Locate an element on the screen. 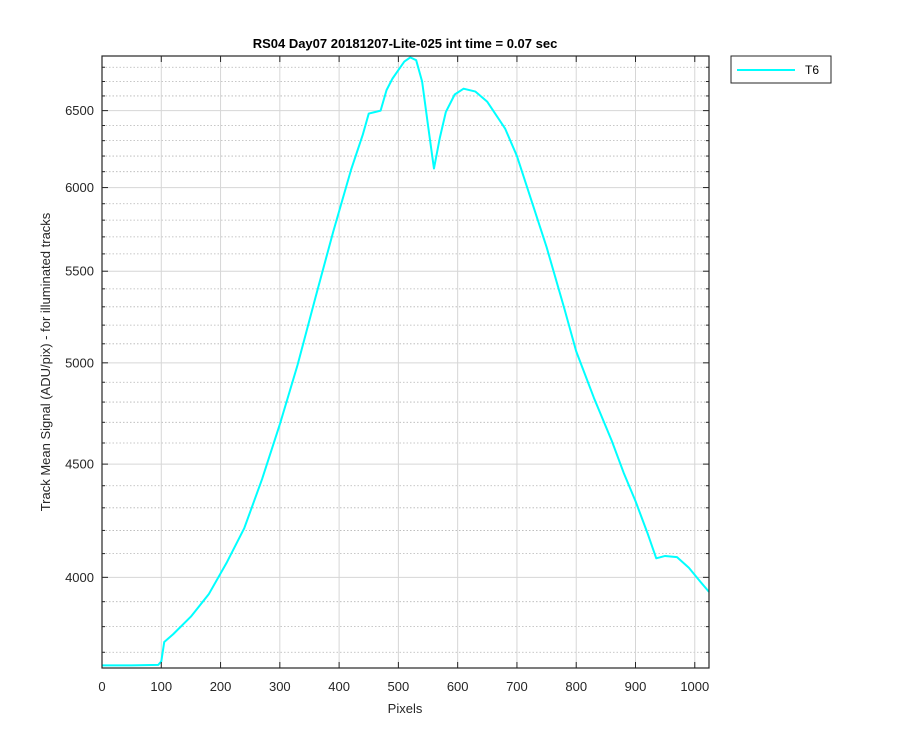 The height and width of the screenshot is (750, 900). x-tick-label: 100 is located at coordinates (161, 686).